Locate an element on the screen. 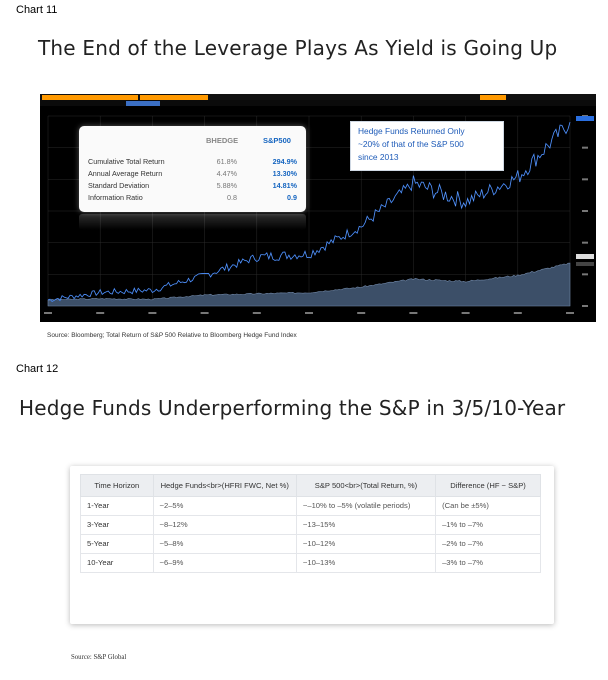  table-header-cell: S&P 500<br>(Total Return, %) is located at coordinates (366, 485).